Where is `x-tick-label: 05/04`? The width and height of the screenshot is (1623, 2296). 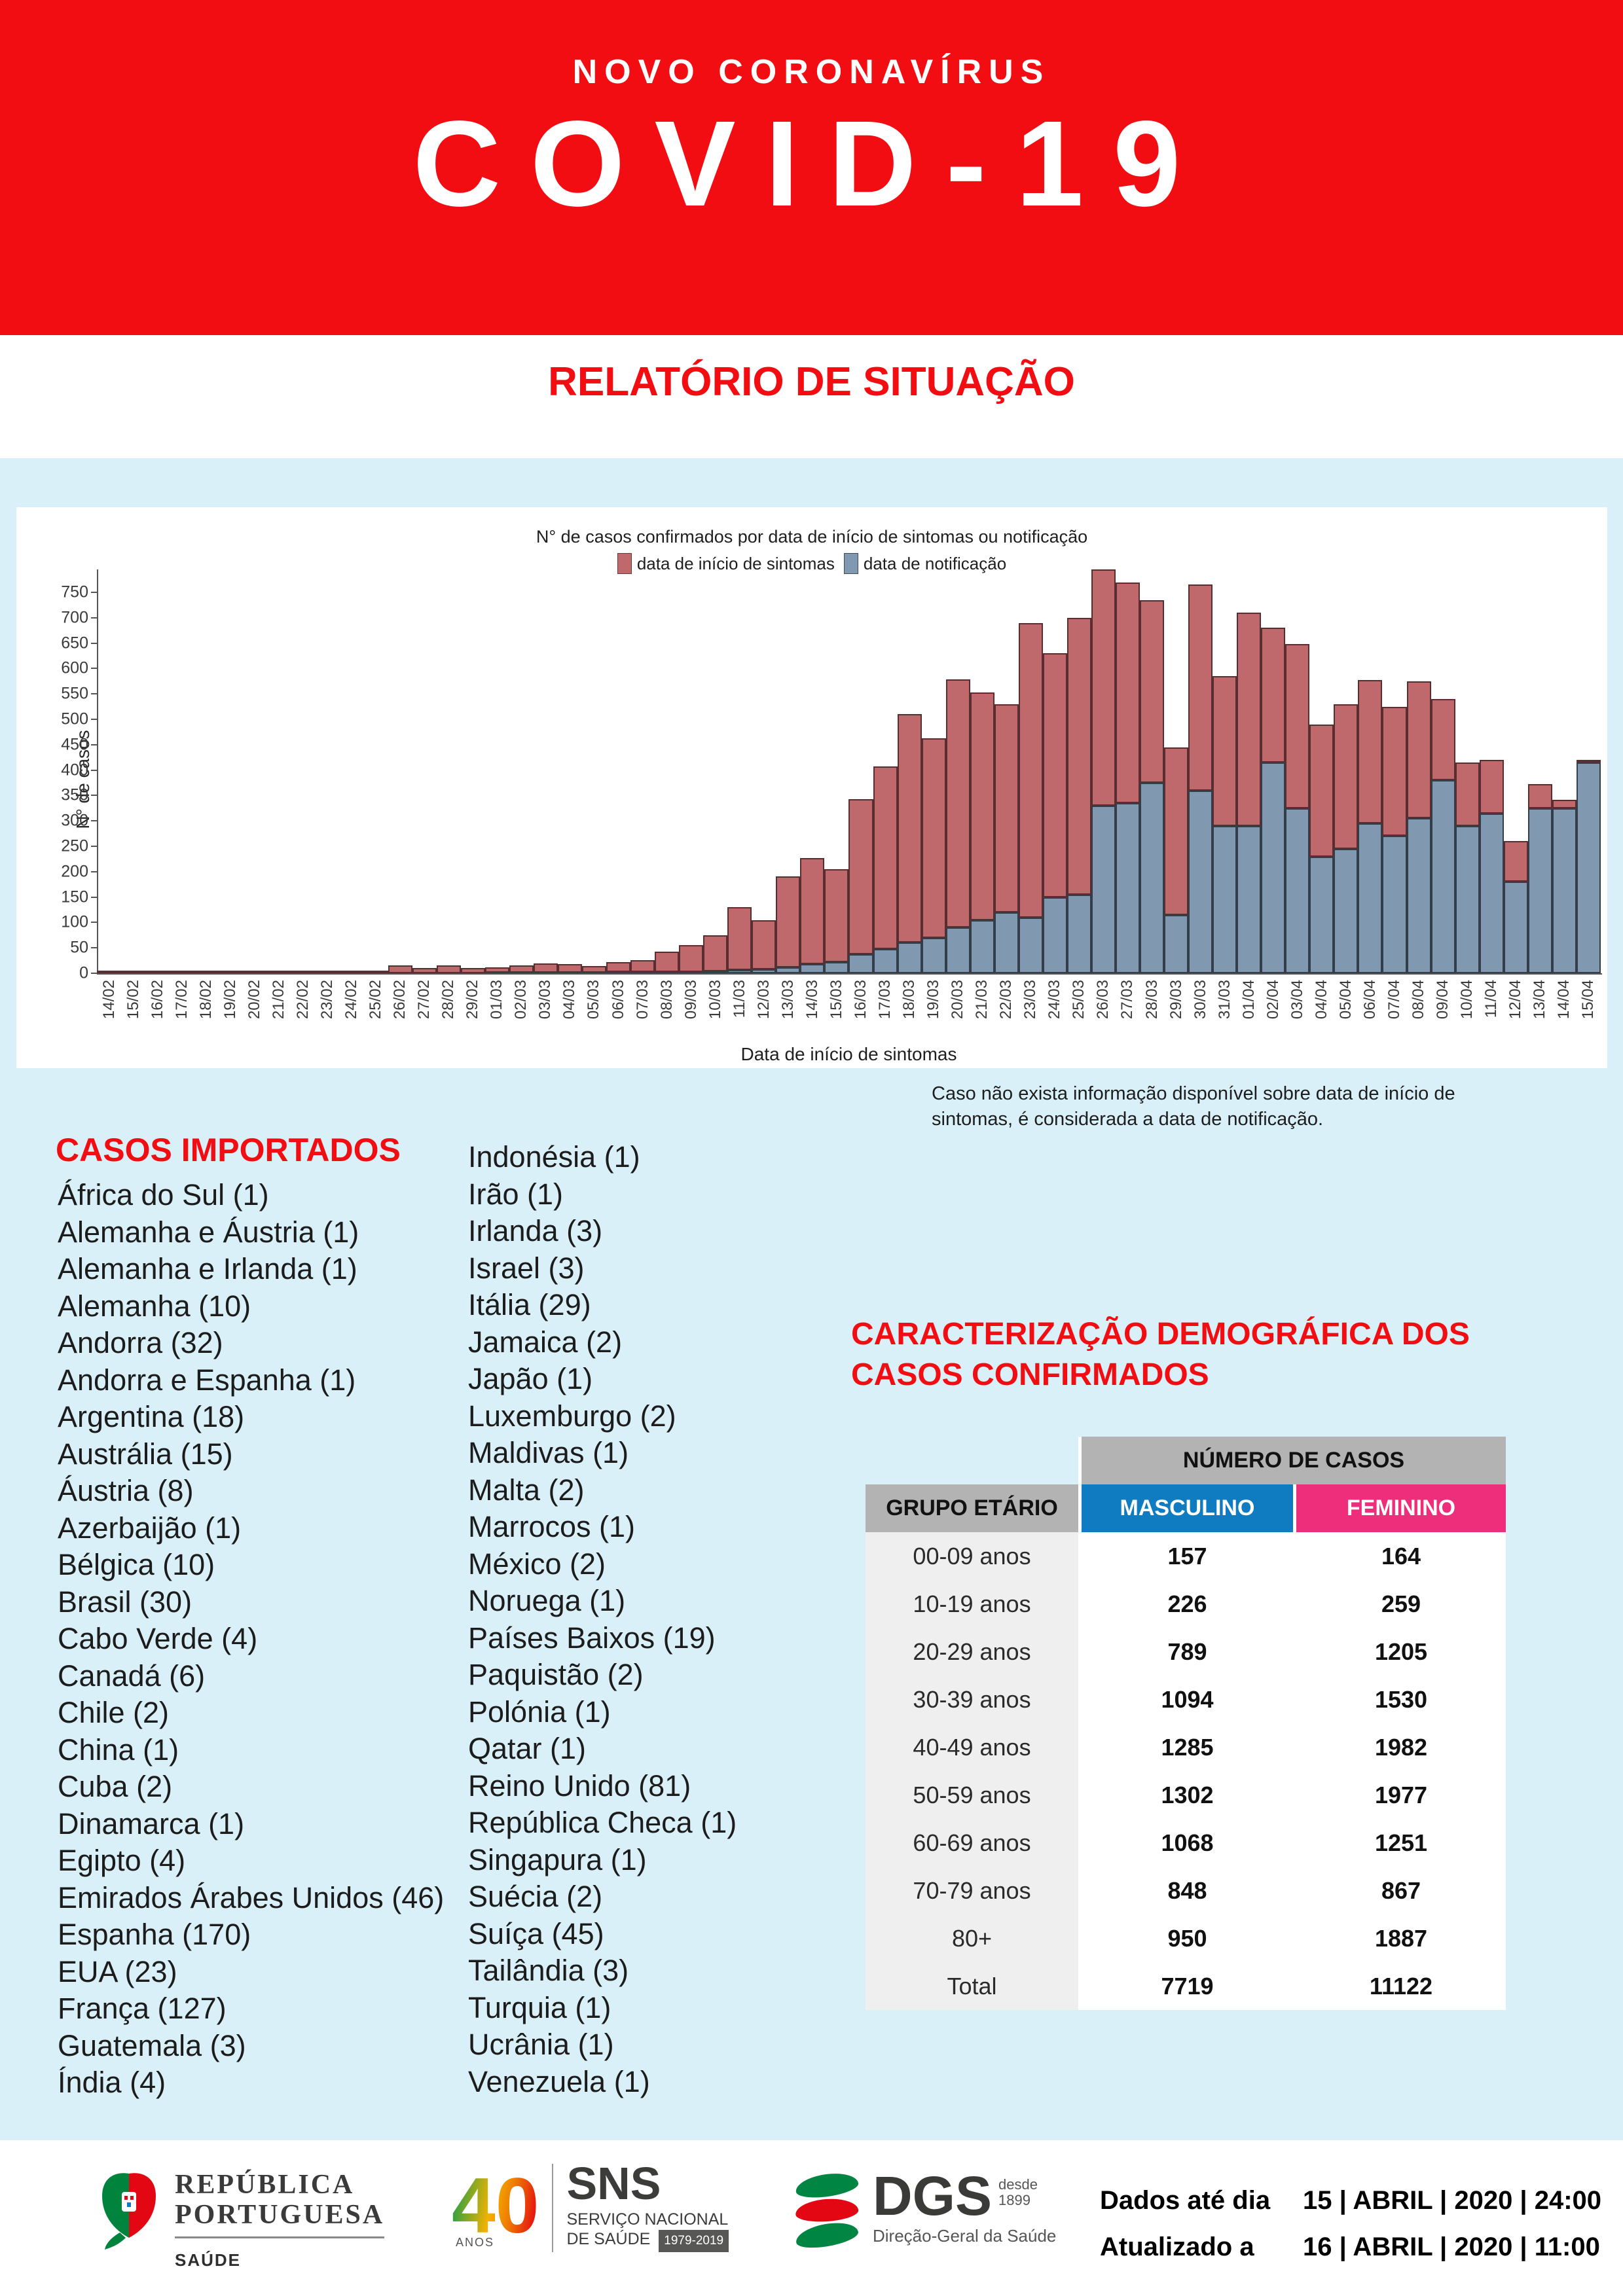 x-tick-label: 05/04 is located at coordinates (1345, 1000).